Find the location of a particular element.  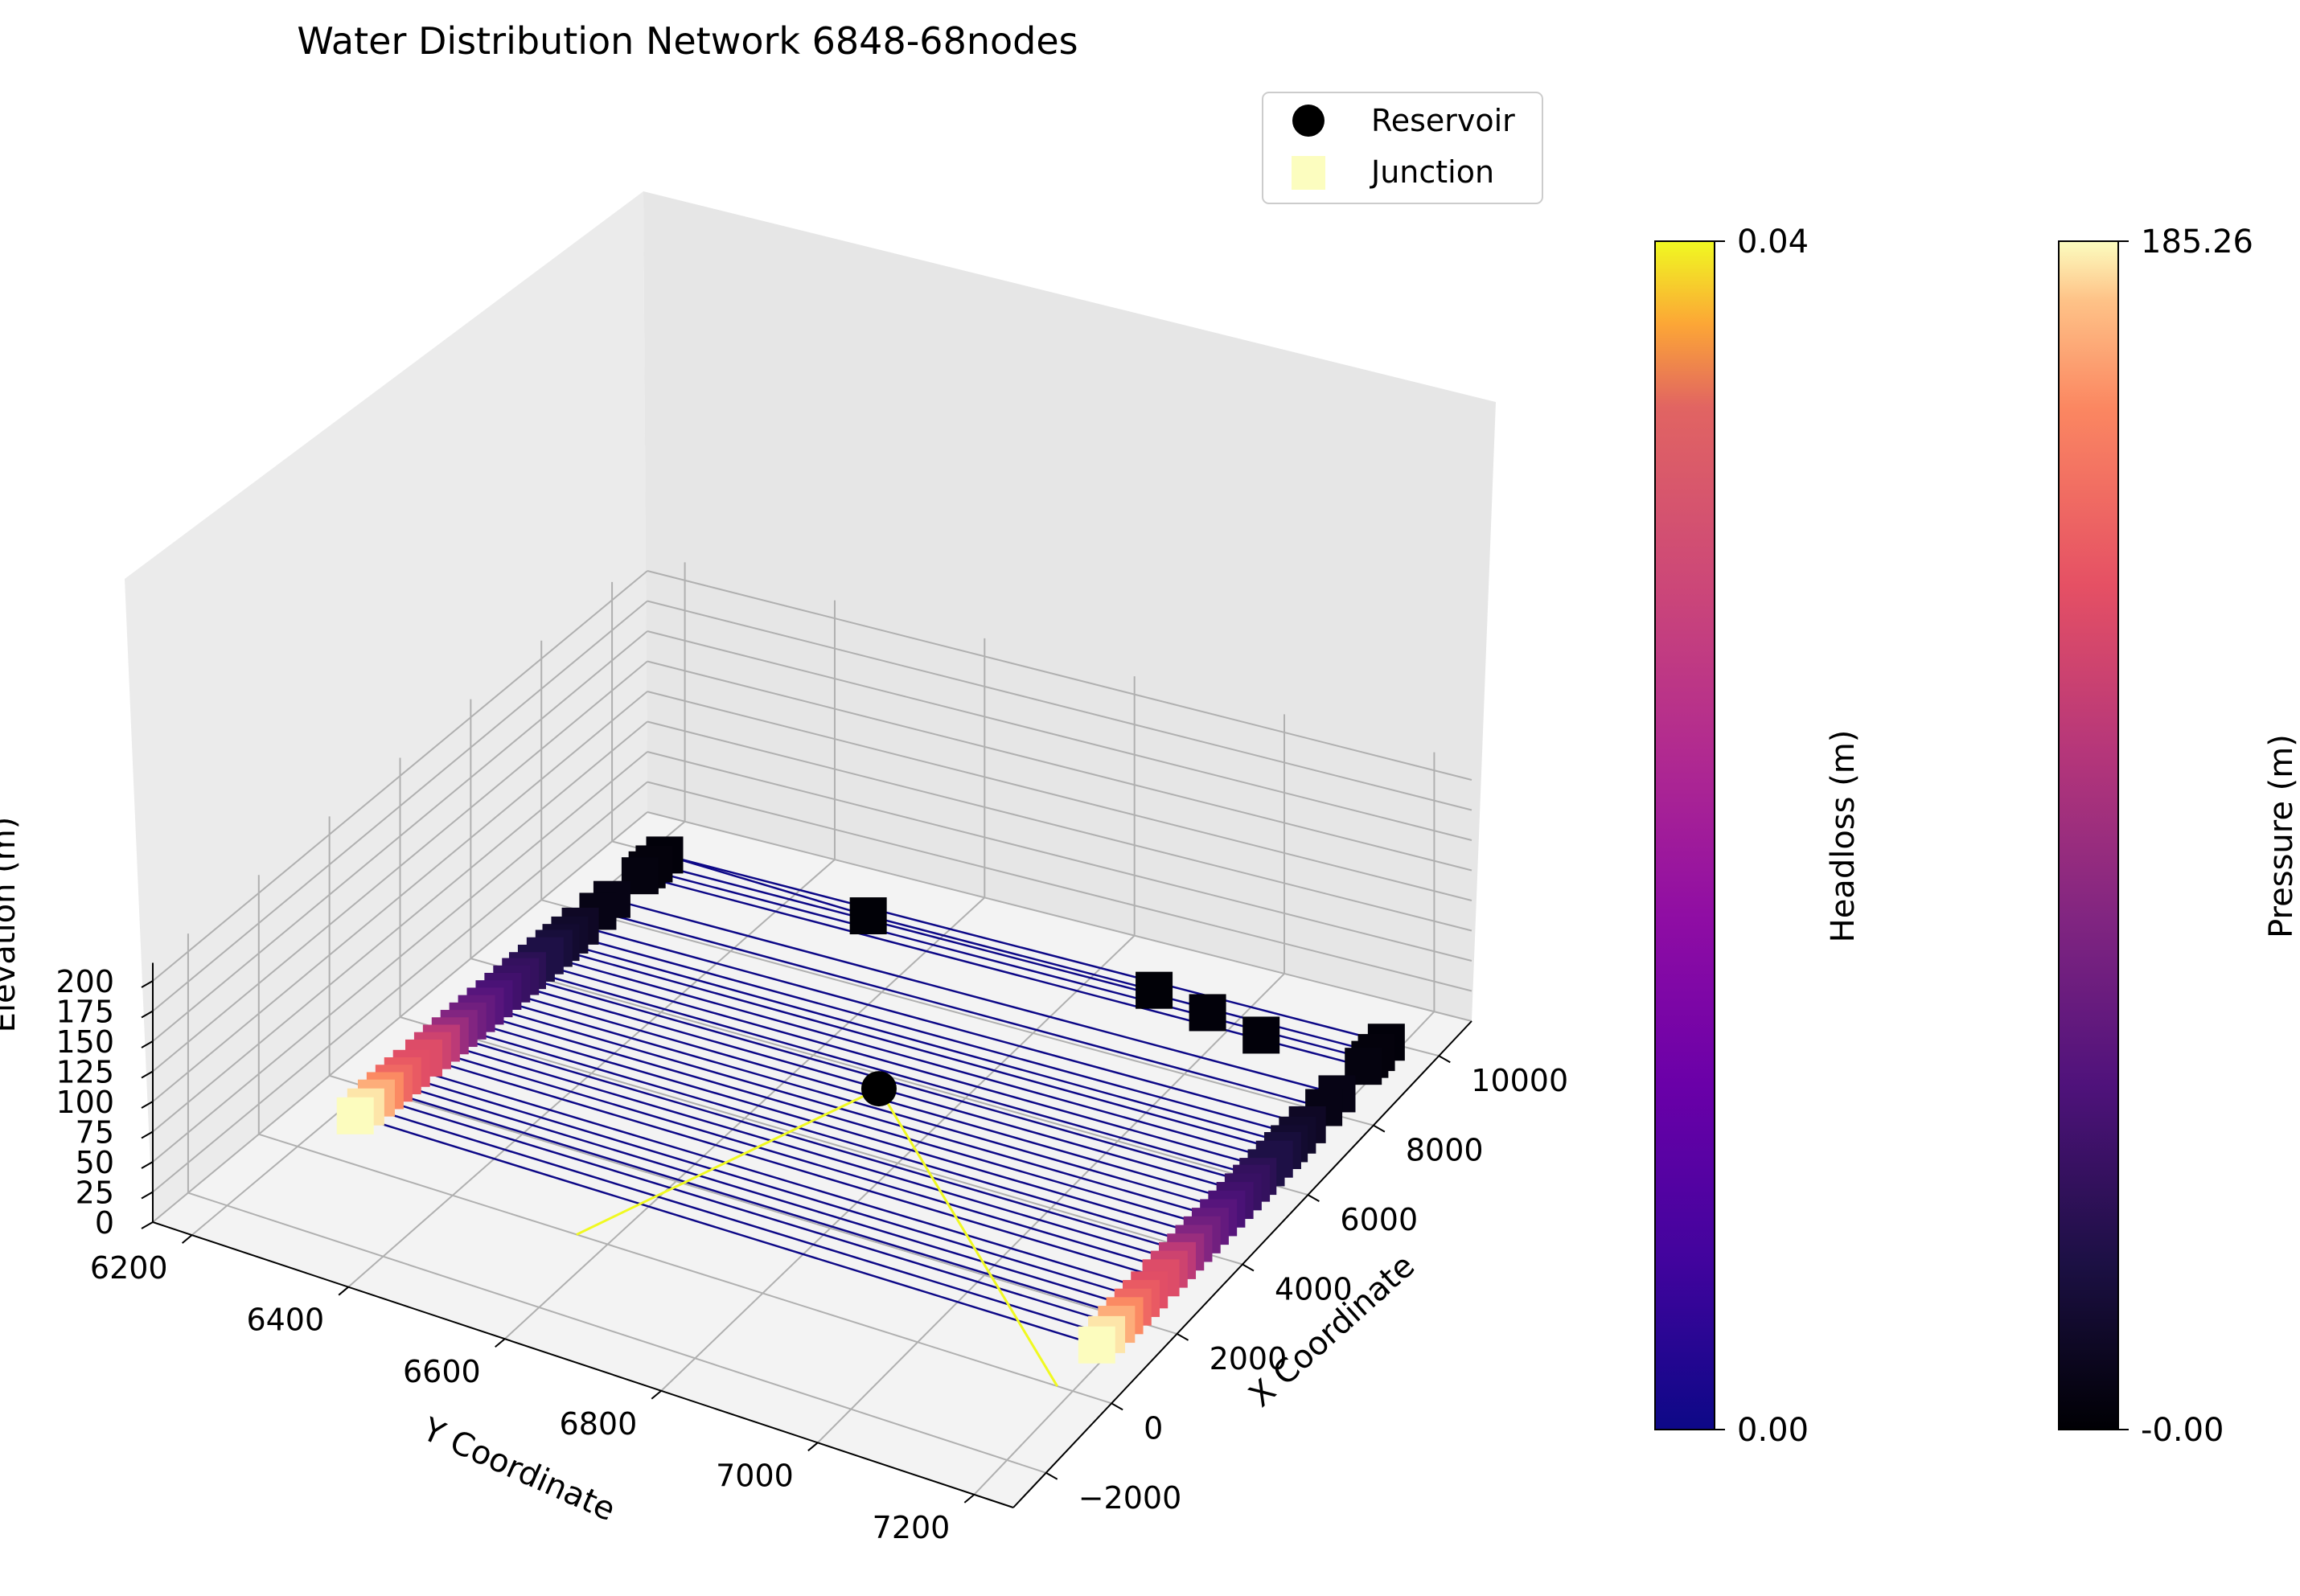

y-tick-label: 6200 is located at coordinates (129, 1268).